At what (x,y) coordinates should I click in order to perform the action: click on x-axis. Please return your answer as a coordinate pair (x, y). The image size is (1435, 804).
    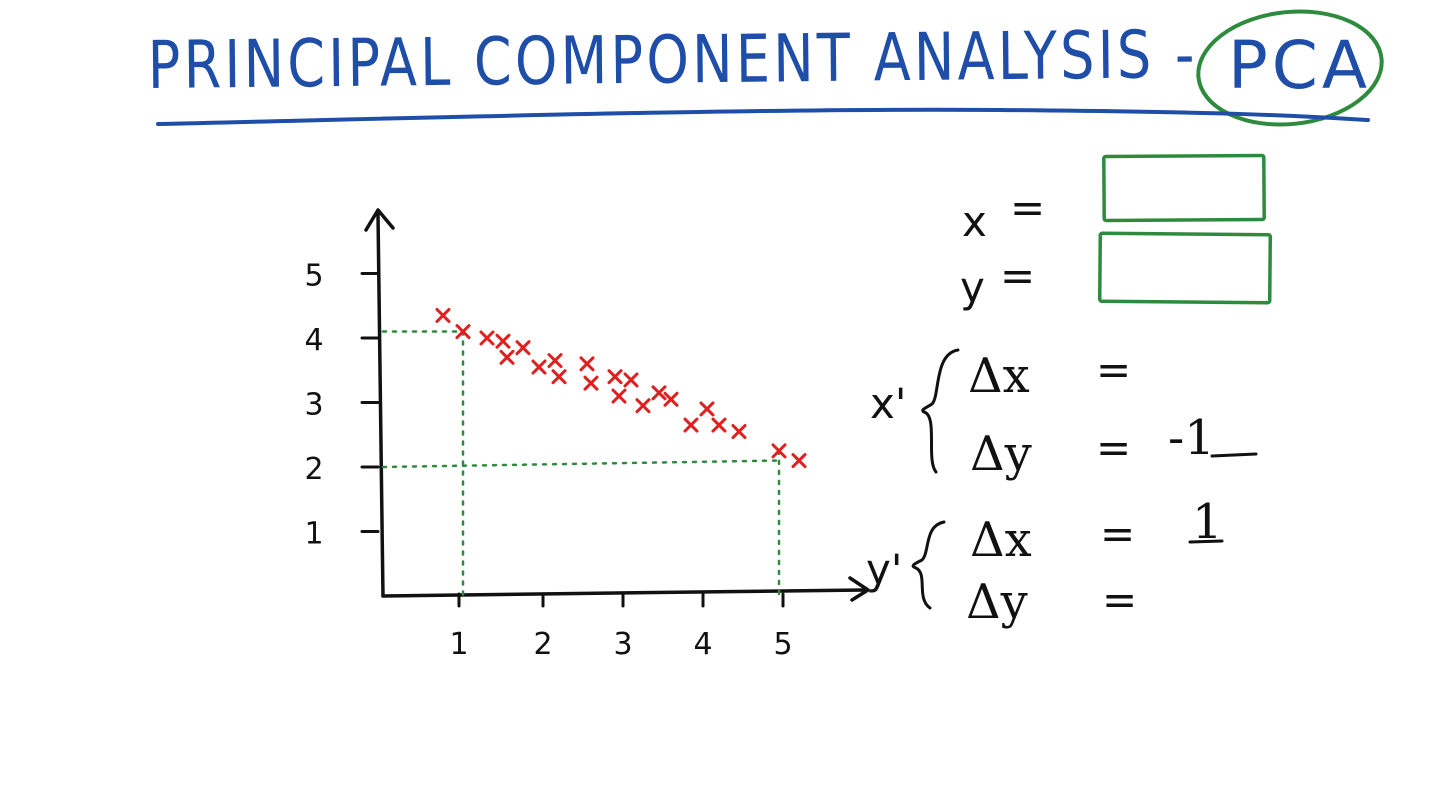
    Looking at the image, I should click on (623, 593).